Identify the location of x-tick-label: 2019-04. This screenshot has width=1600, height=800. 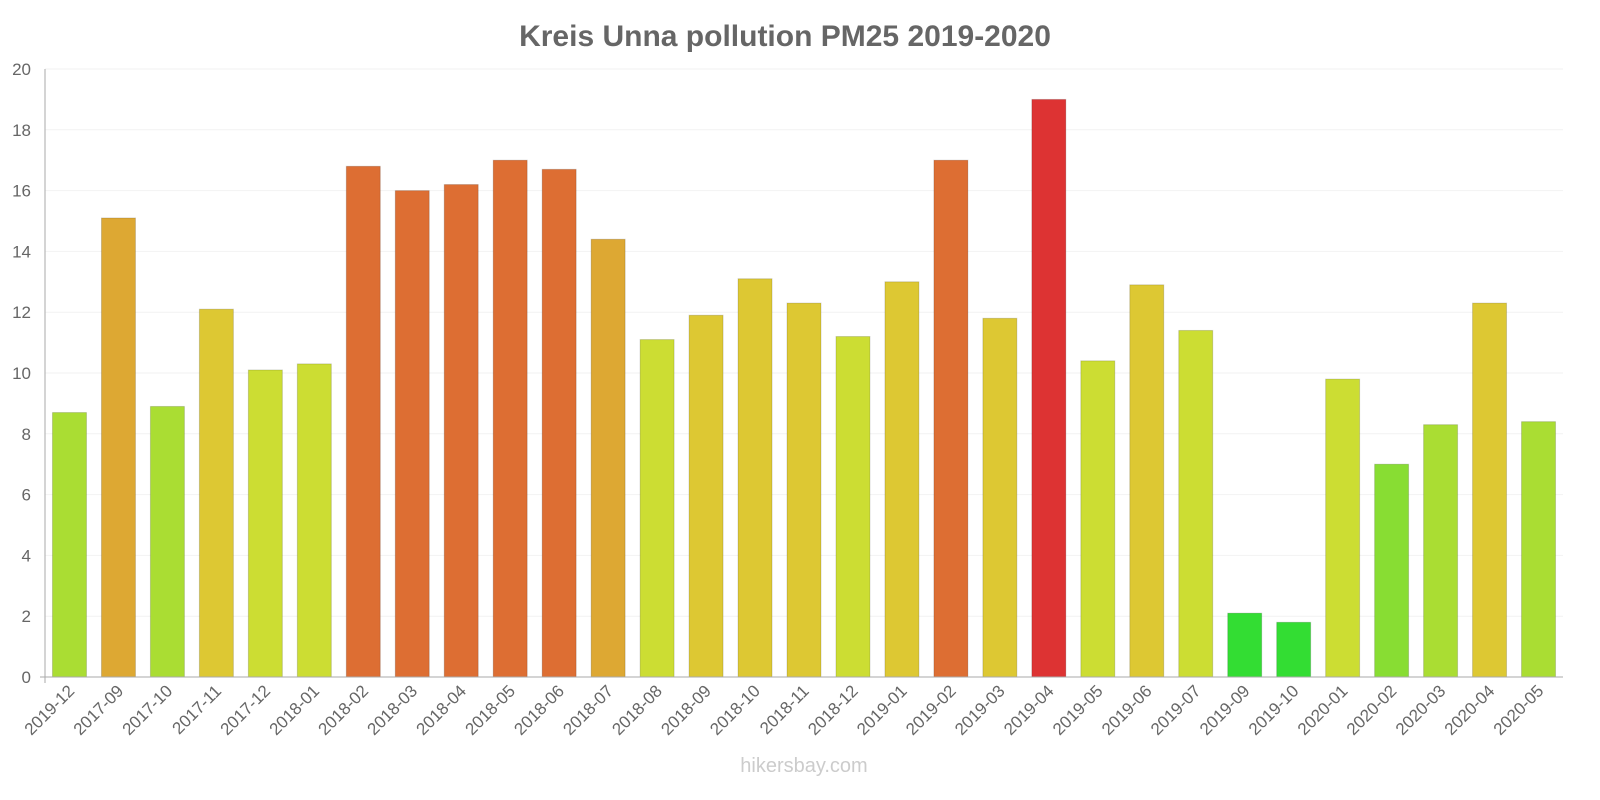
(1029, 710).